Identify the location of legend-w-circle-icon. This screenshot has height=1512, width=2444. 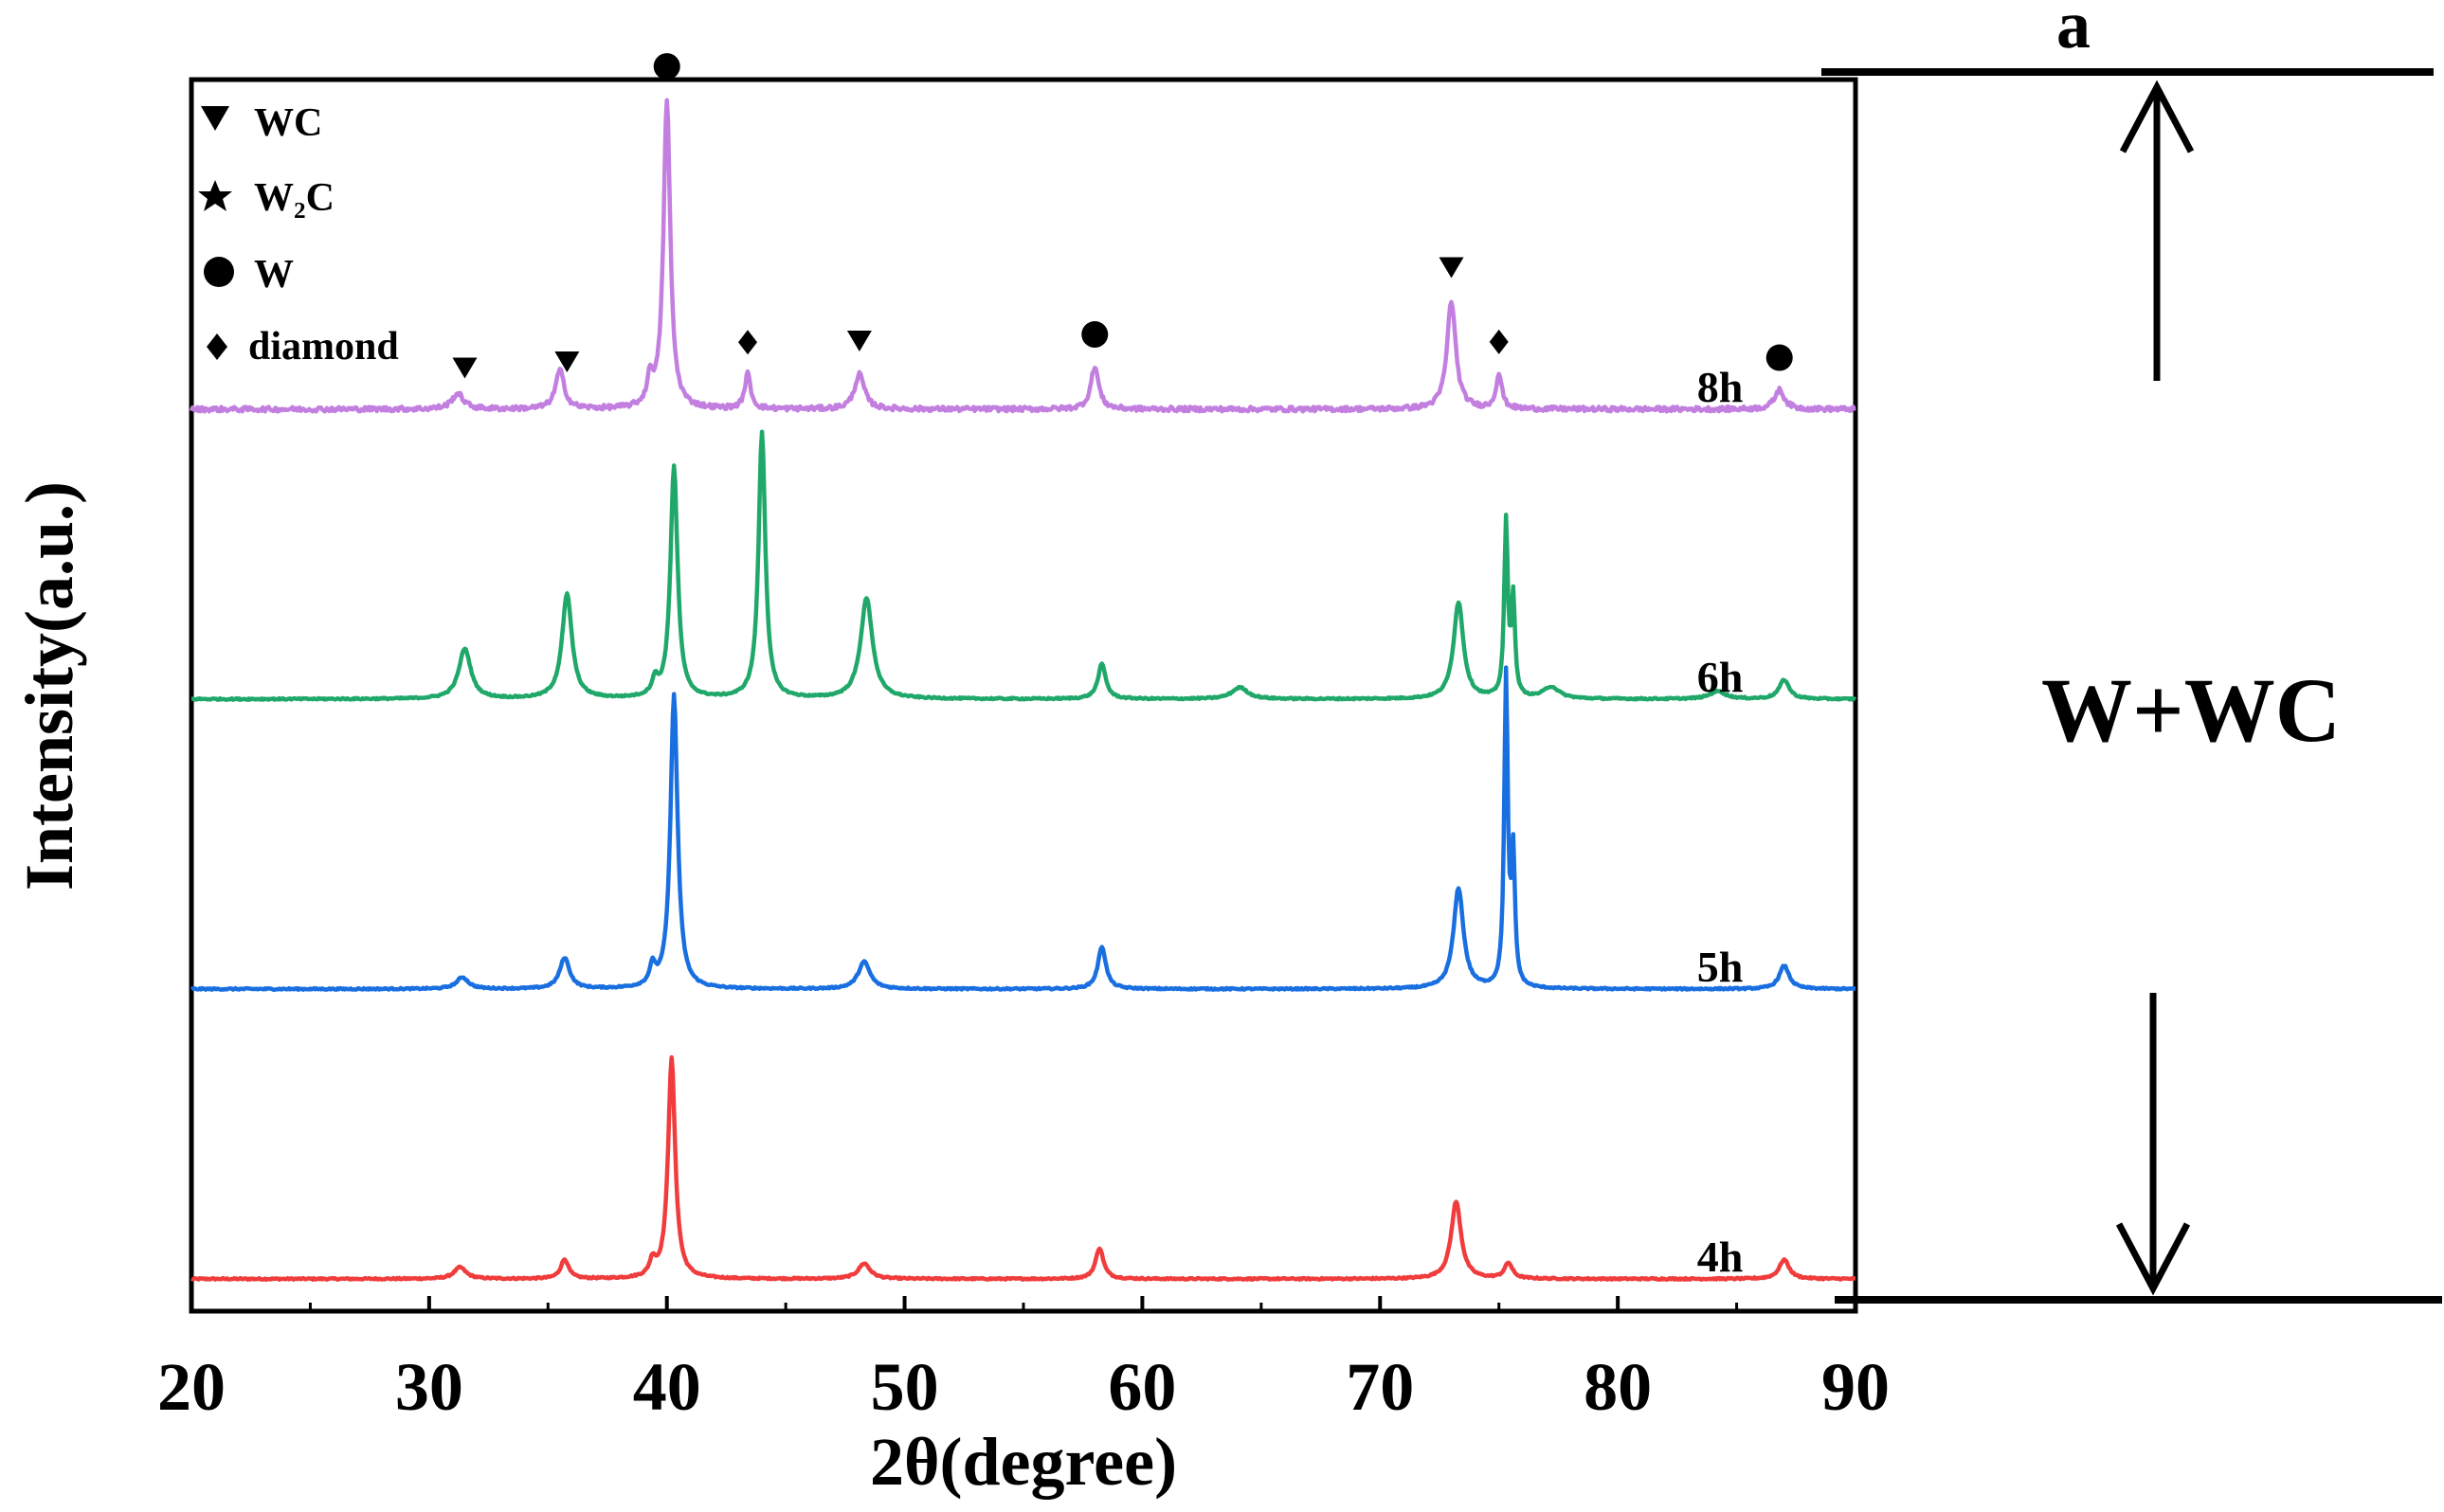
(219, 272).